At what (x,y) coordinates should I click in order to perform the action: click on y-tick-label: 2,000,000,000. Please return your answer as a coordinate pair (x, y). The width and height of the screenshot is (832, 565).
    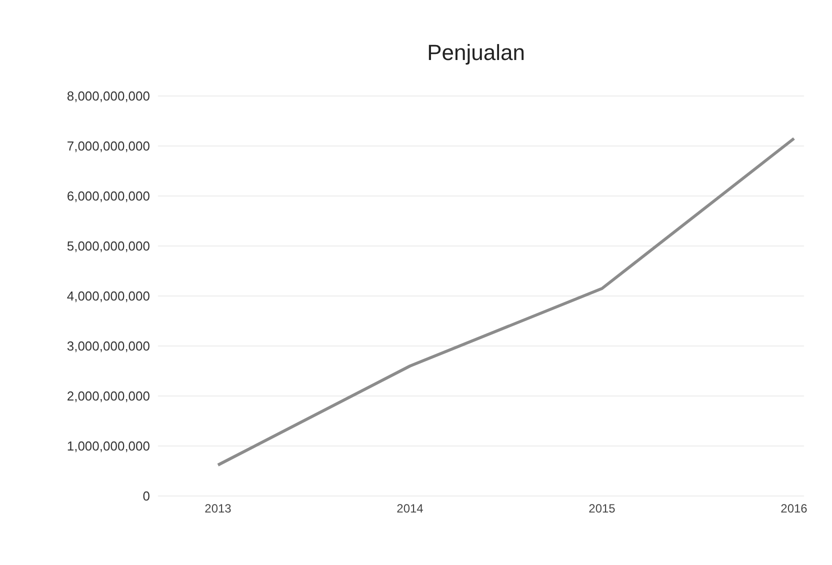
    Looking at the image, I should click on (108, 396).